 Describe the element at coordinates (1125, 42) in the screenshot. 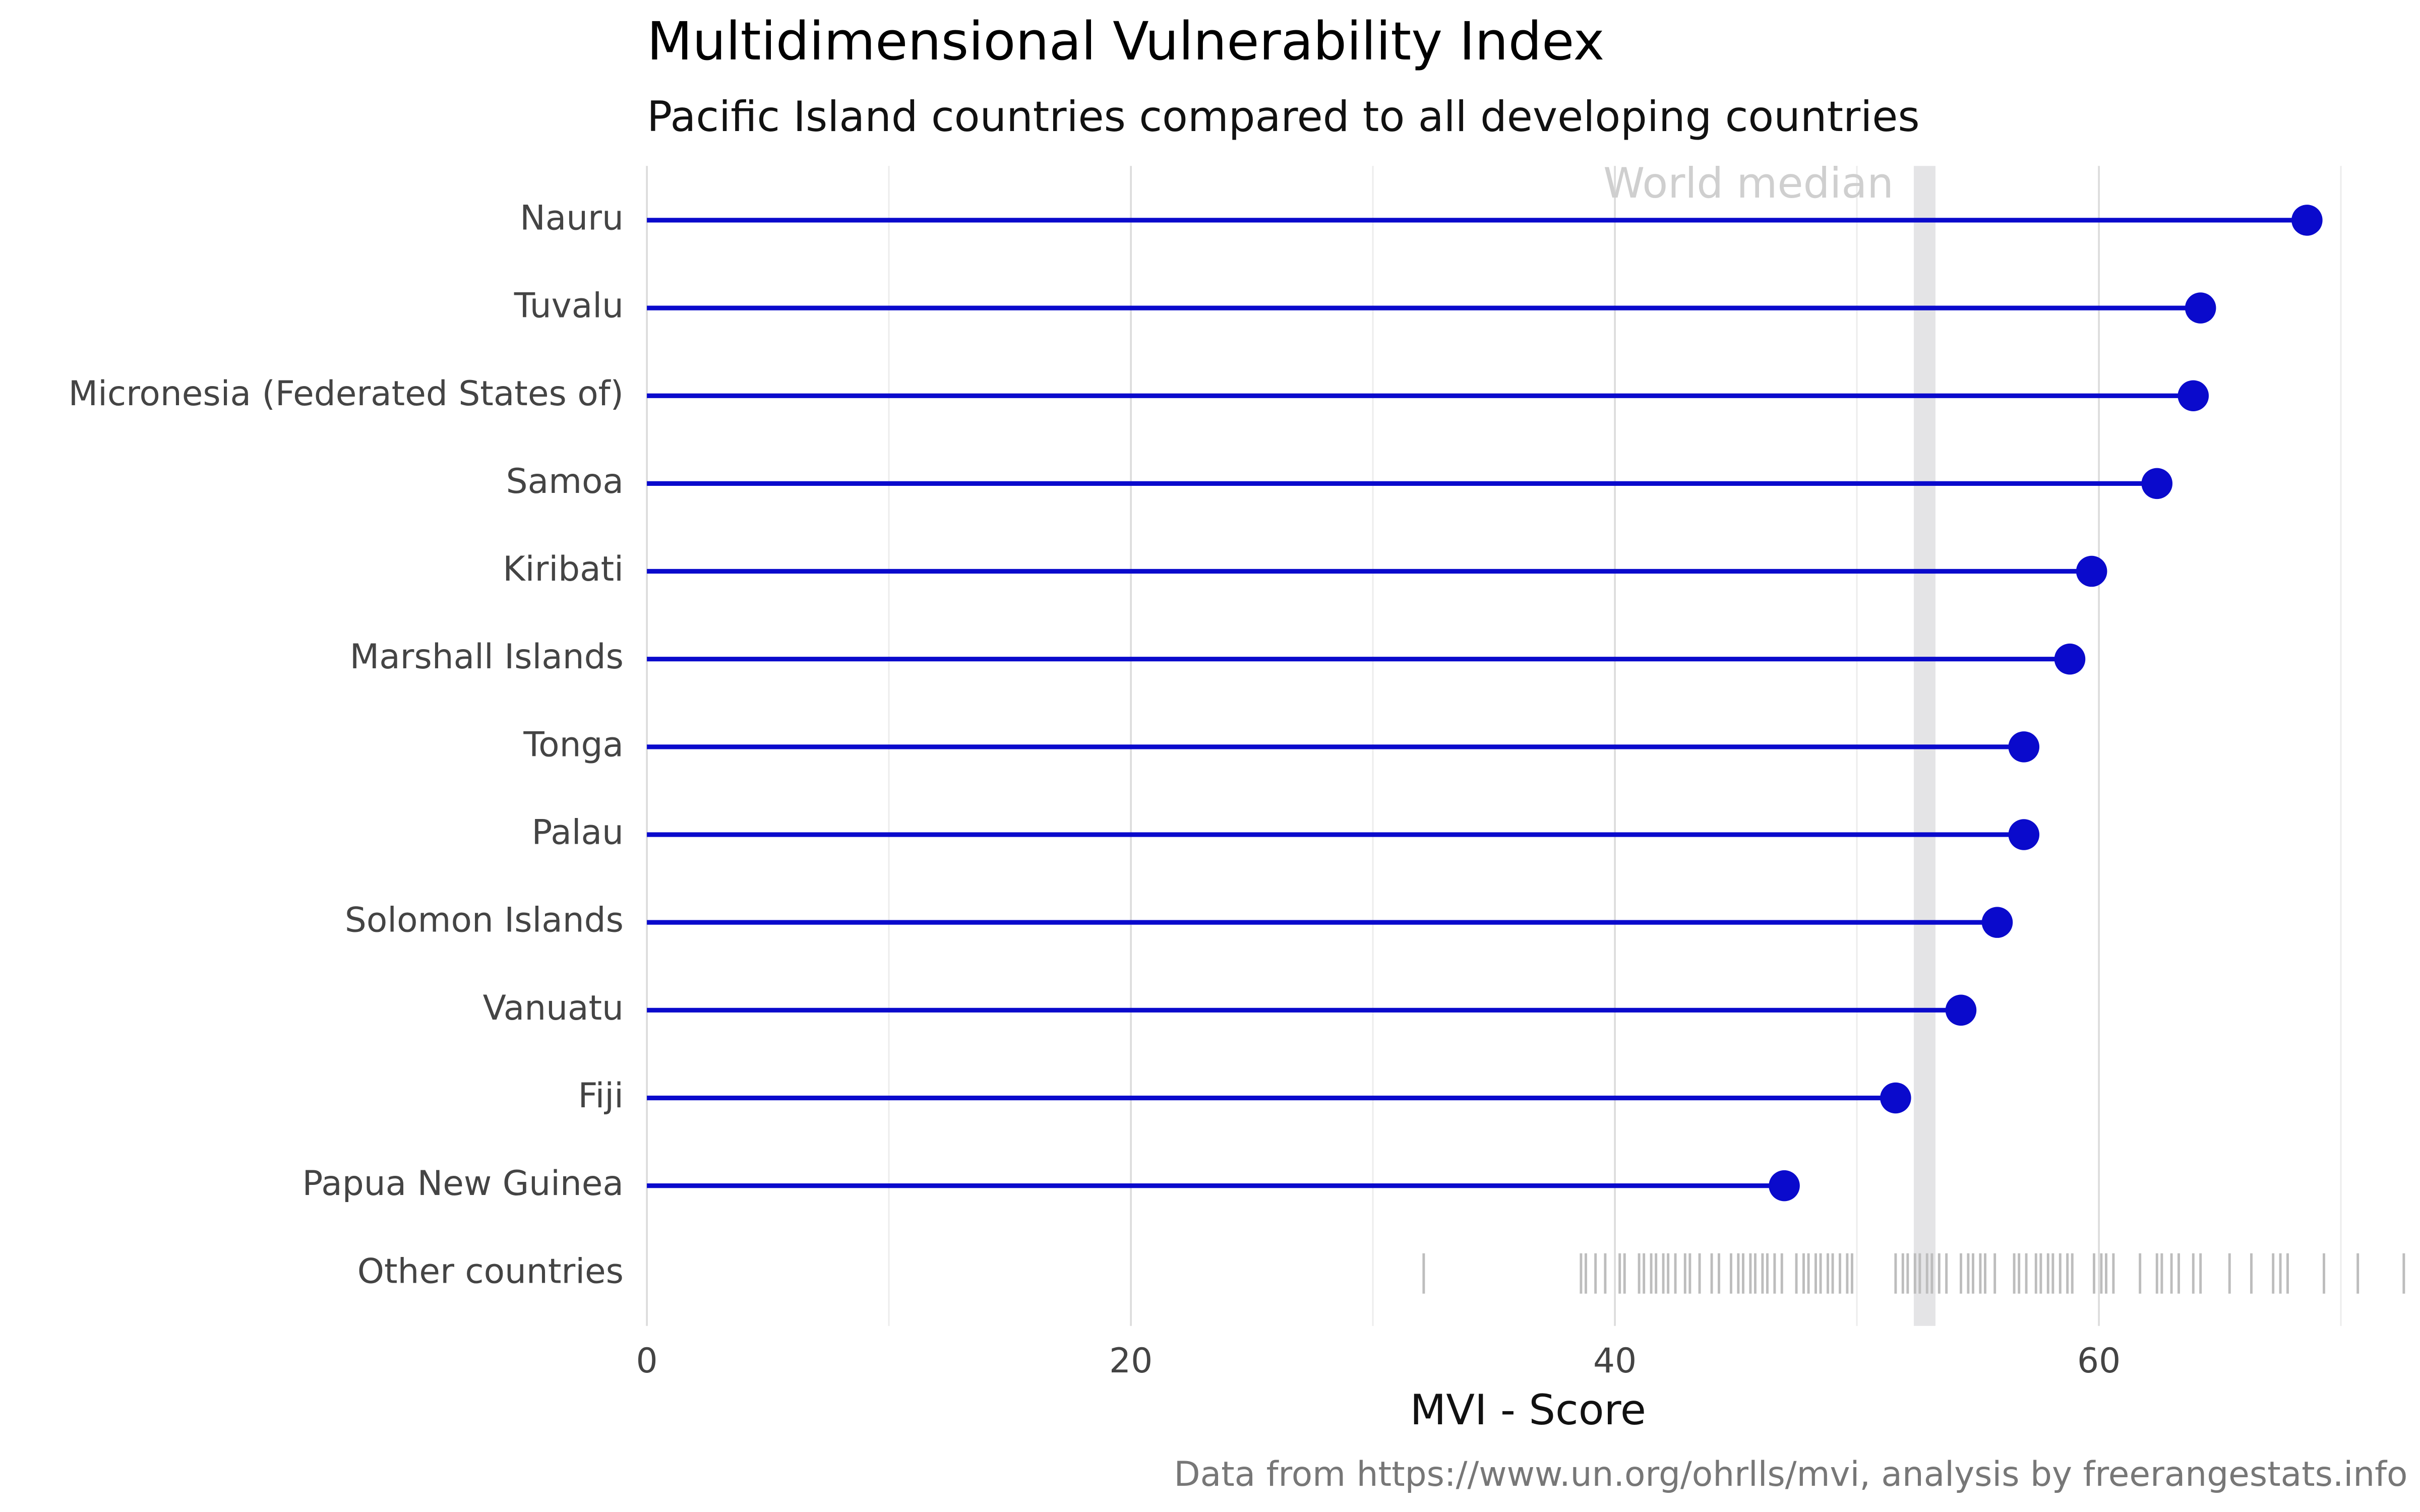

I see `chart-title: Multidimensional Vulnerability Index` at that location.